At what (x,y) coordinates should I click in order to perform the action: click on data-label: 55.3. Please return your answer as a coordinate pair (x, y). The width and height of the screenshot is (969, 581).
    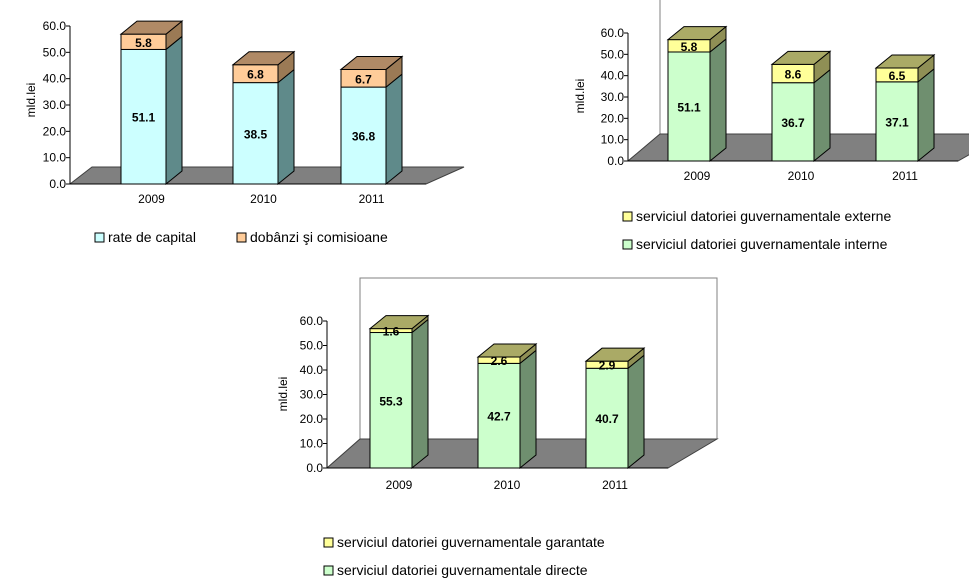
    Looking at the image, I should click on (391, 401).